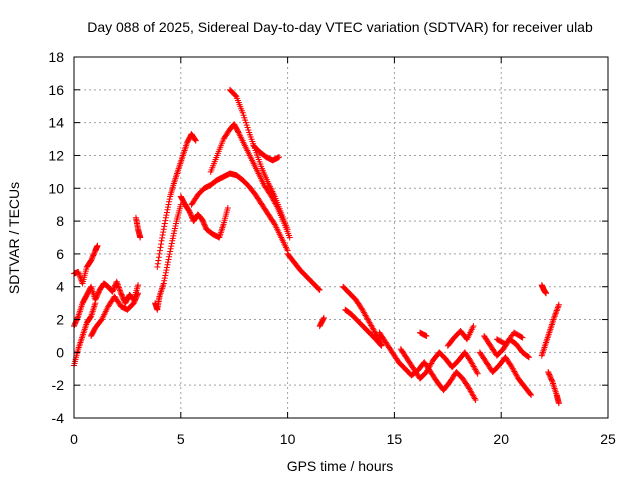 The image size is (640, 480). I want to click on y-tick-label: 14, so click(56, 123).